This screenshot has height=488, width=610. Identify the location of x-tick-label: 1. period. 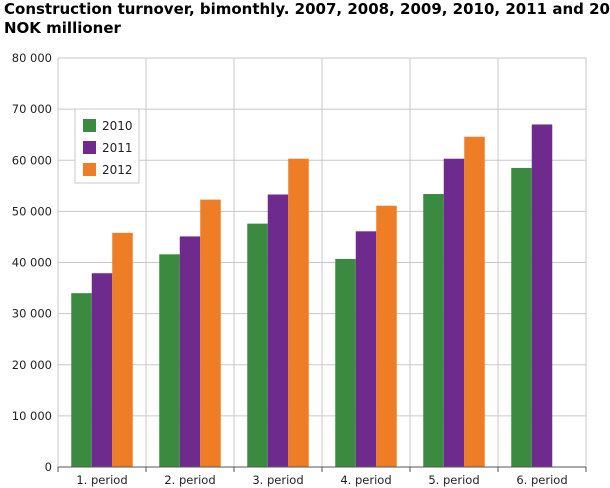
(101, 480).